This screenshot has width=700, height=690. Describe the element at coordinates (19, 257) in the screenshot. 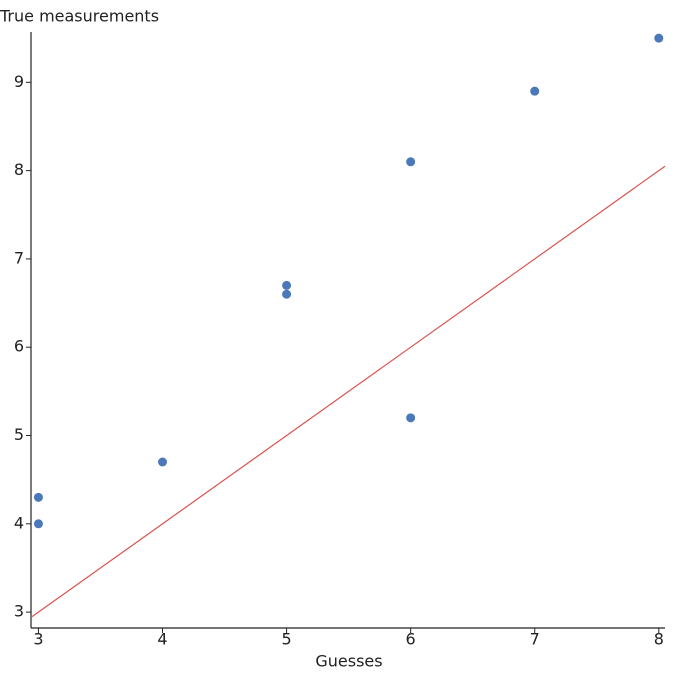

I see `y-tick-label: 7` at that location.